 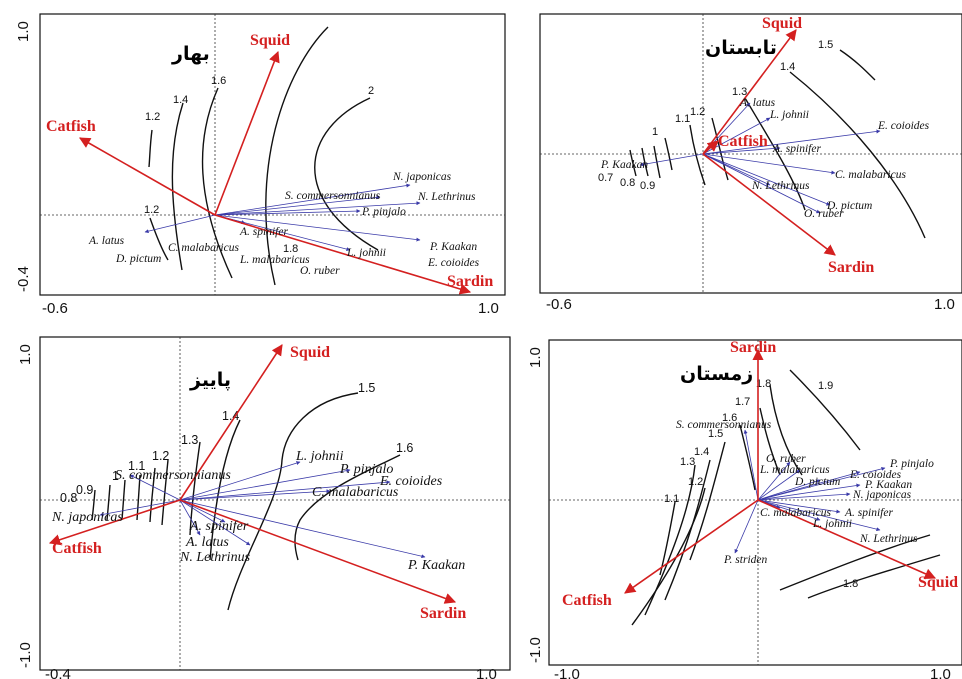 What do you see at coordinates (535, 357) in the screenshot?
I see `y-tick-top: 1.0` at bounding box center [535, 357].